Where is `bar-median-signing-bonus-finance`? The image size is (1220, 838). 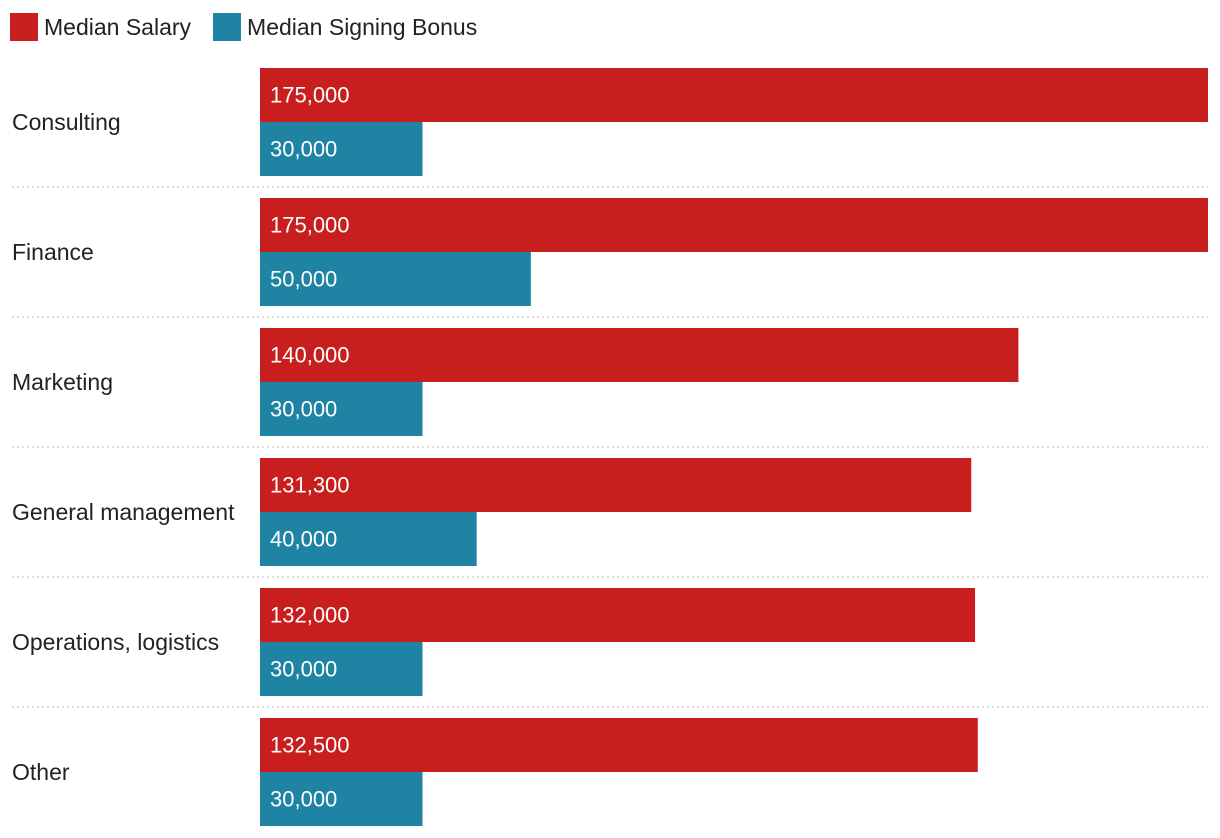
bar-median-signing-bonus-finance is located at coordinates (395, 279).